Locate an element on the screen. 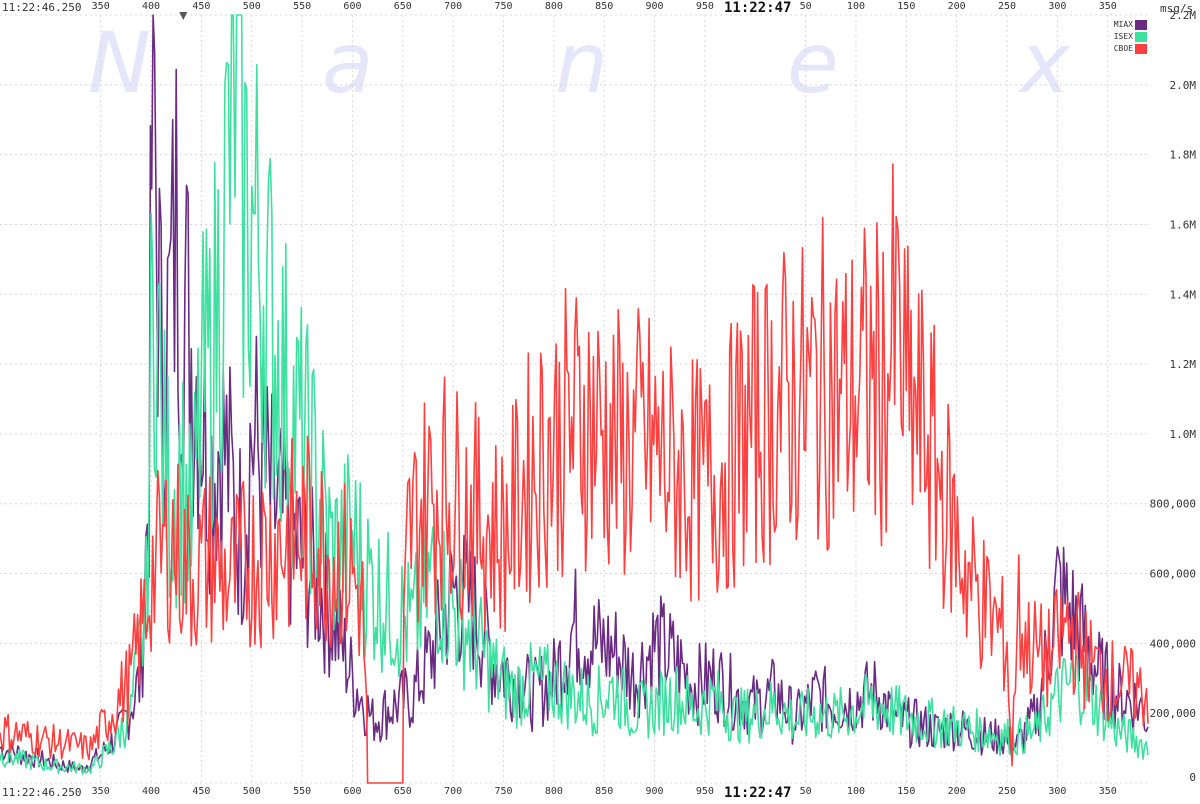  x-tick-label-top: 750 is located at coordinates (503, 6).